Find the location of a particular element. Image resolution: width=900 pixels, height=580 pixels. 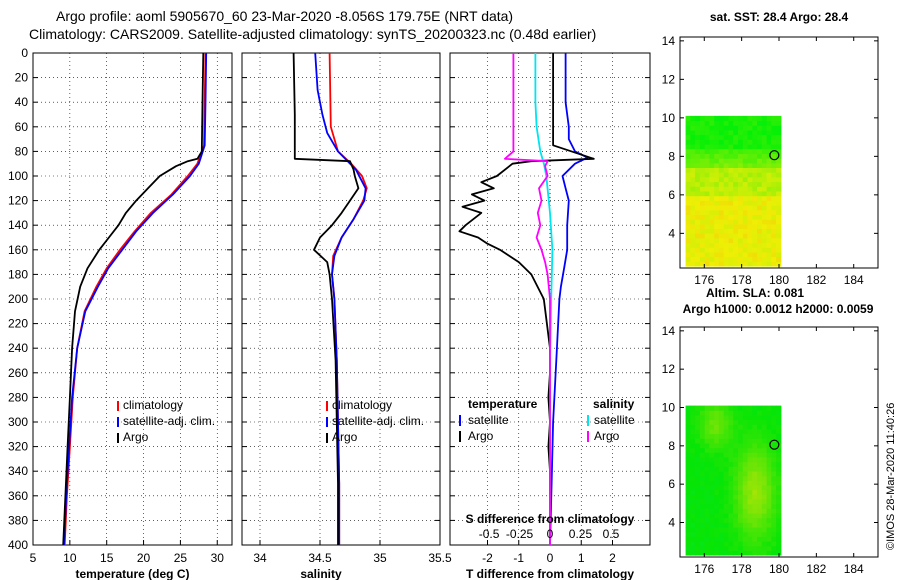

y-tick-label: 14 is located at coordinates (669, 41).